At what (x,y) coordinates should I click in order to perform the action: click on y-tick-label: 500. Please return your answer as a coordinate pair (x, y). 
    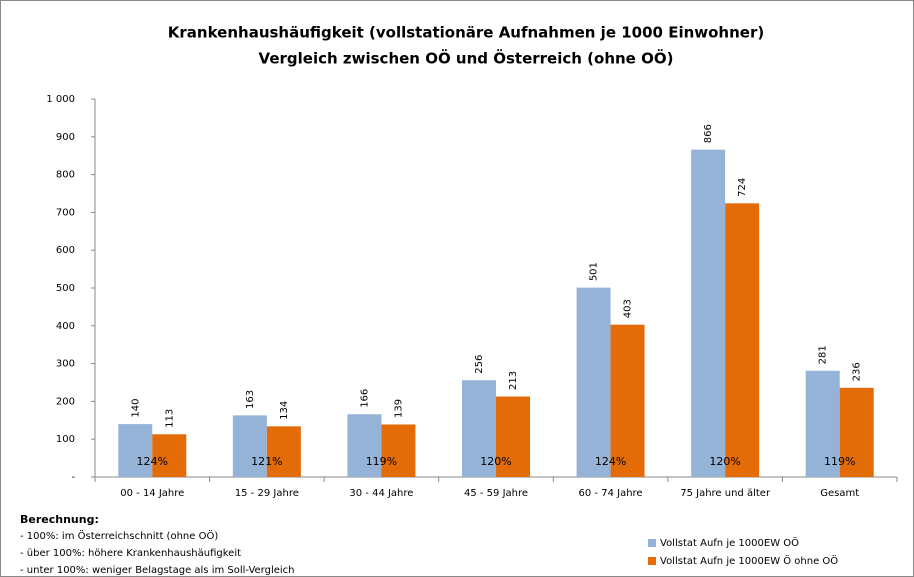
    Looking at the image, I should click on (65, 288).